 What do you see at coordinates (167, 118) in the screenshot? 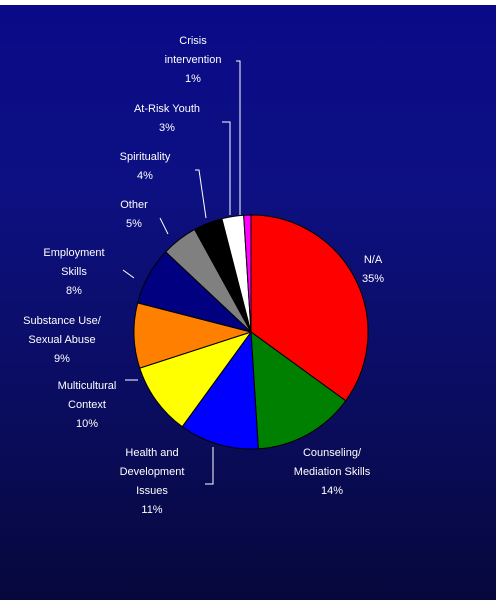
I see `slice-label-8: At-Risk Youth 3%` at bounding box center [167, 118].